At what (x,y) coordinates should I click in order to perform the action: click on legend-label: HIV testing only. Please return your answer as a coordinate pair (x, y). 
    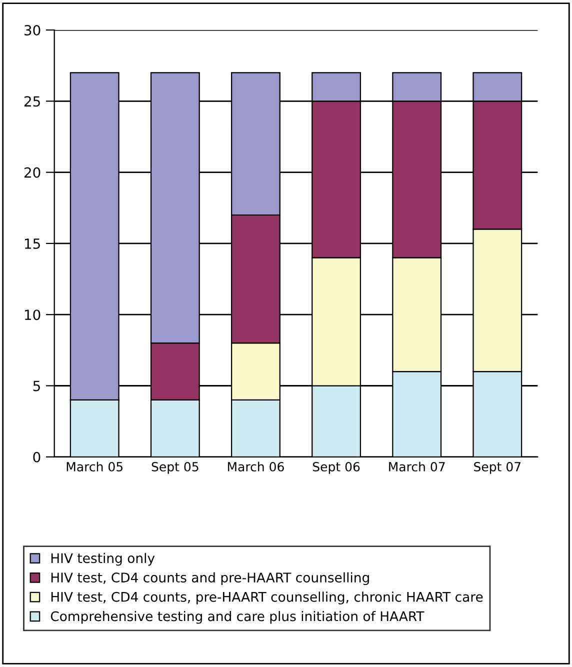
    Looking at the image, I should click on (103, 559).